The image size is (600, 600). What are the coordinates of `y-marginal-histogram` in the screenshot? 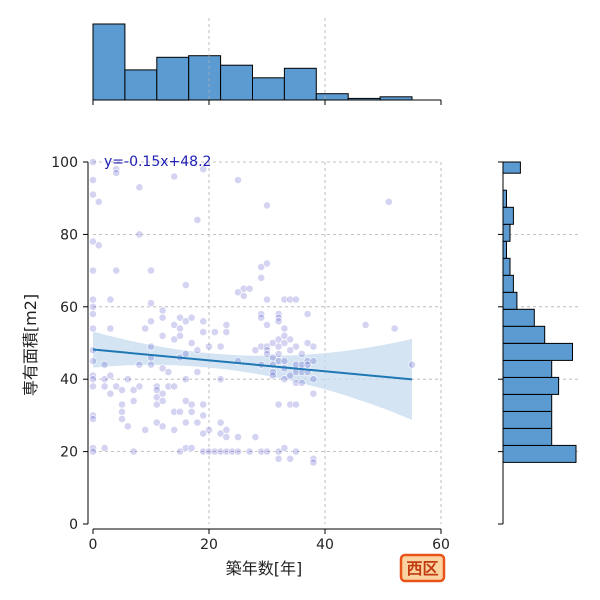 It's located at (539, 343).